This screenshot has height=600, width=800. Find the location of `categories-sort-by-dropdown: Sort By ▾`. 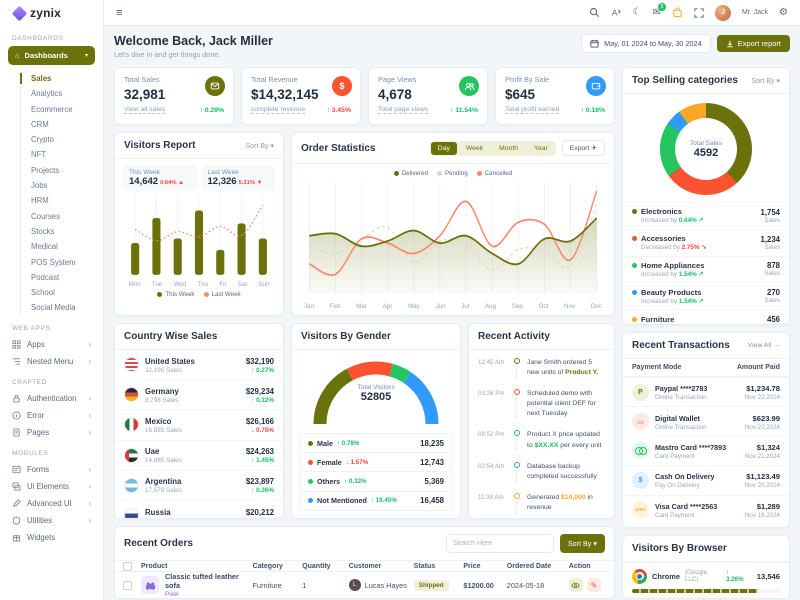

categories-sort-by-dropdown: Sort By ▾ is located at coordinates (765, 81).